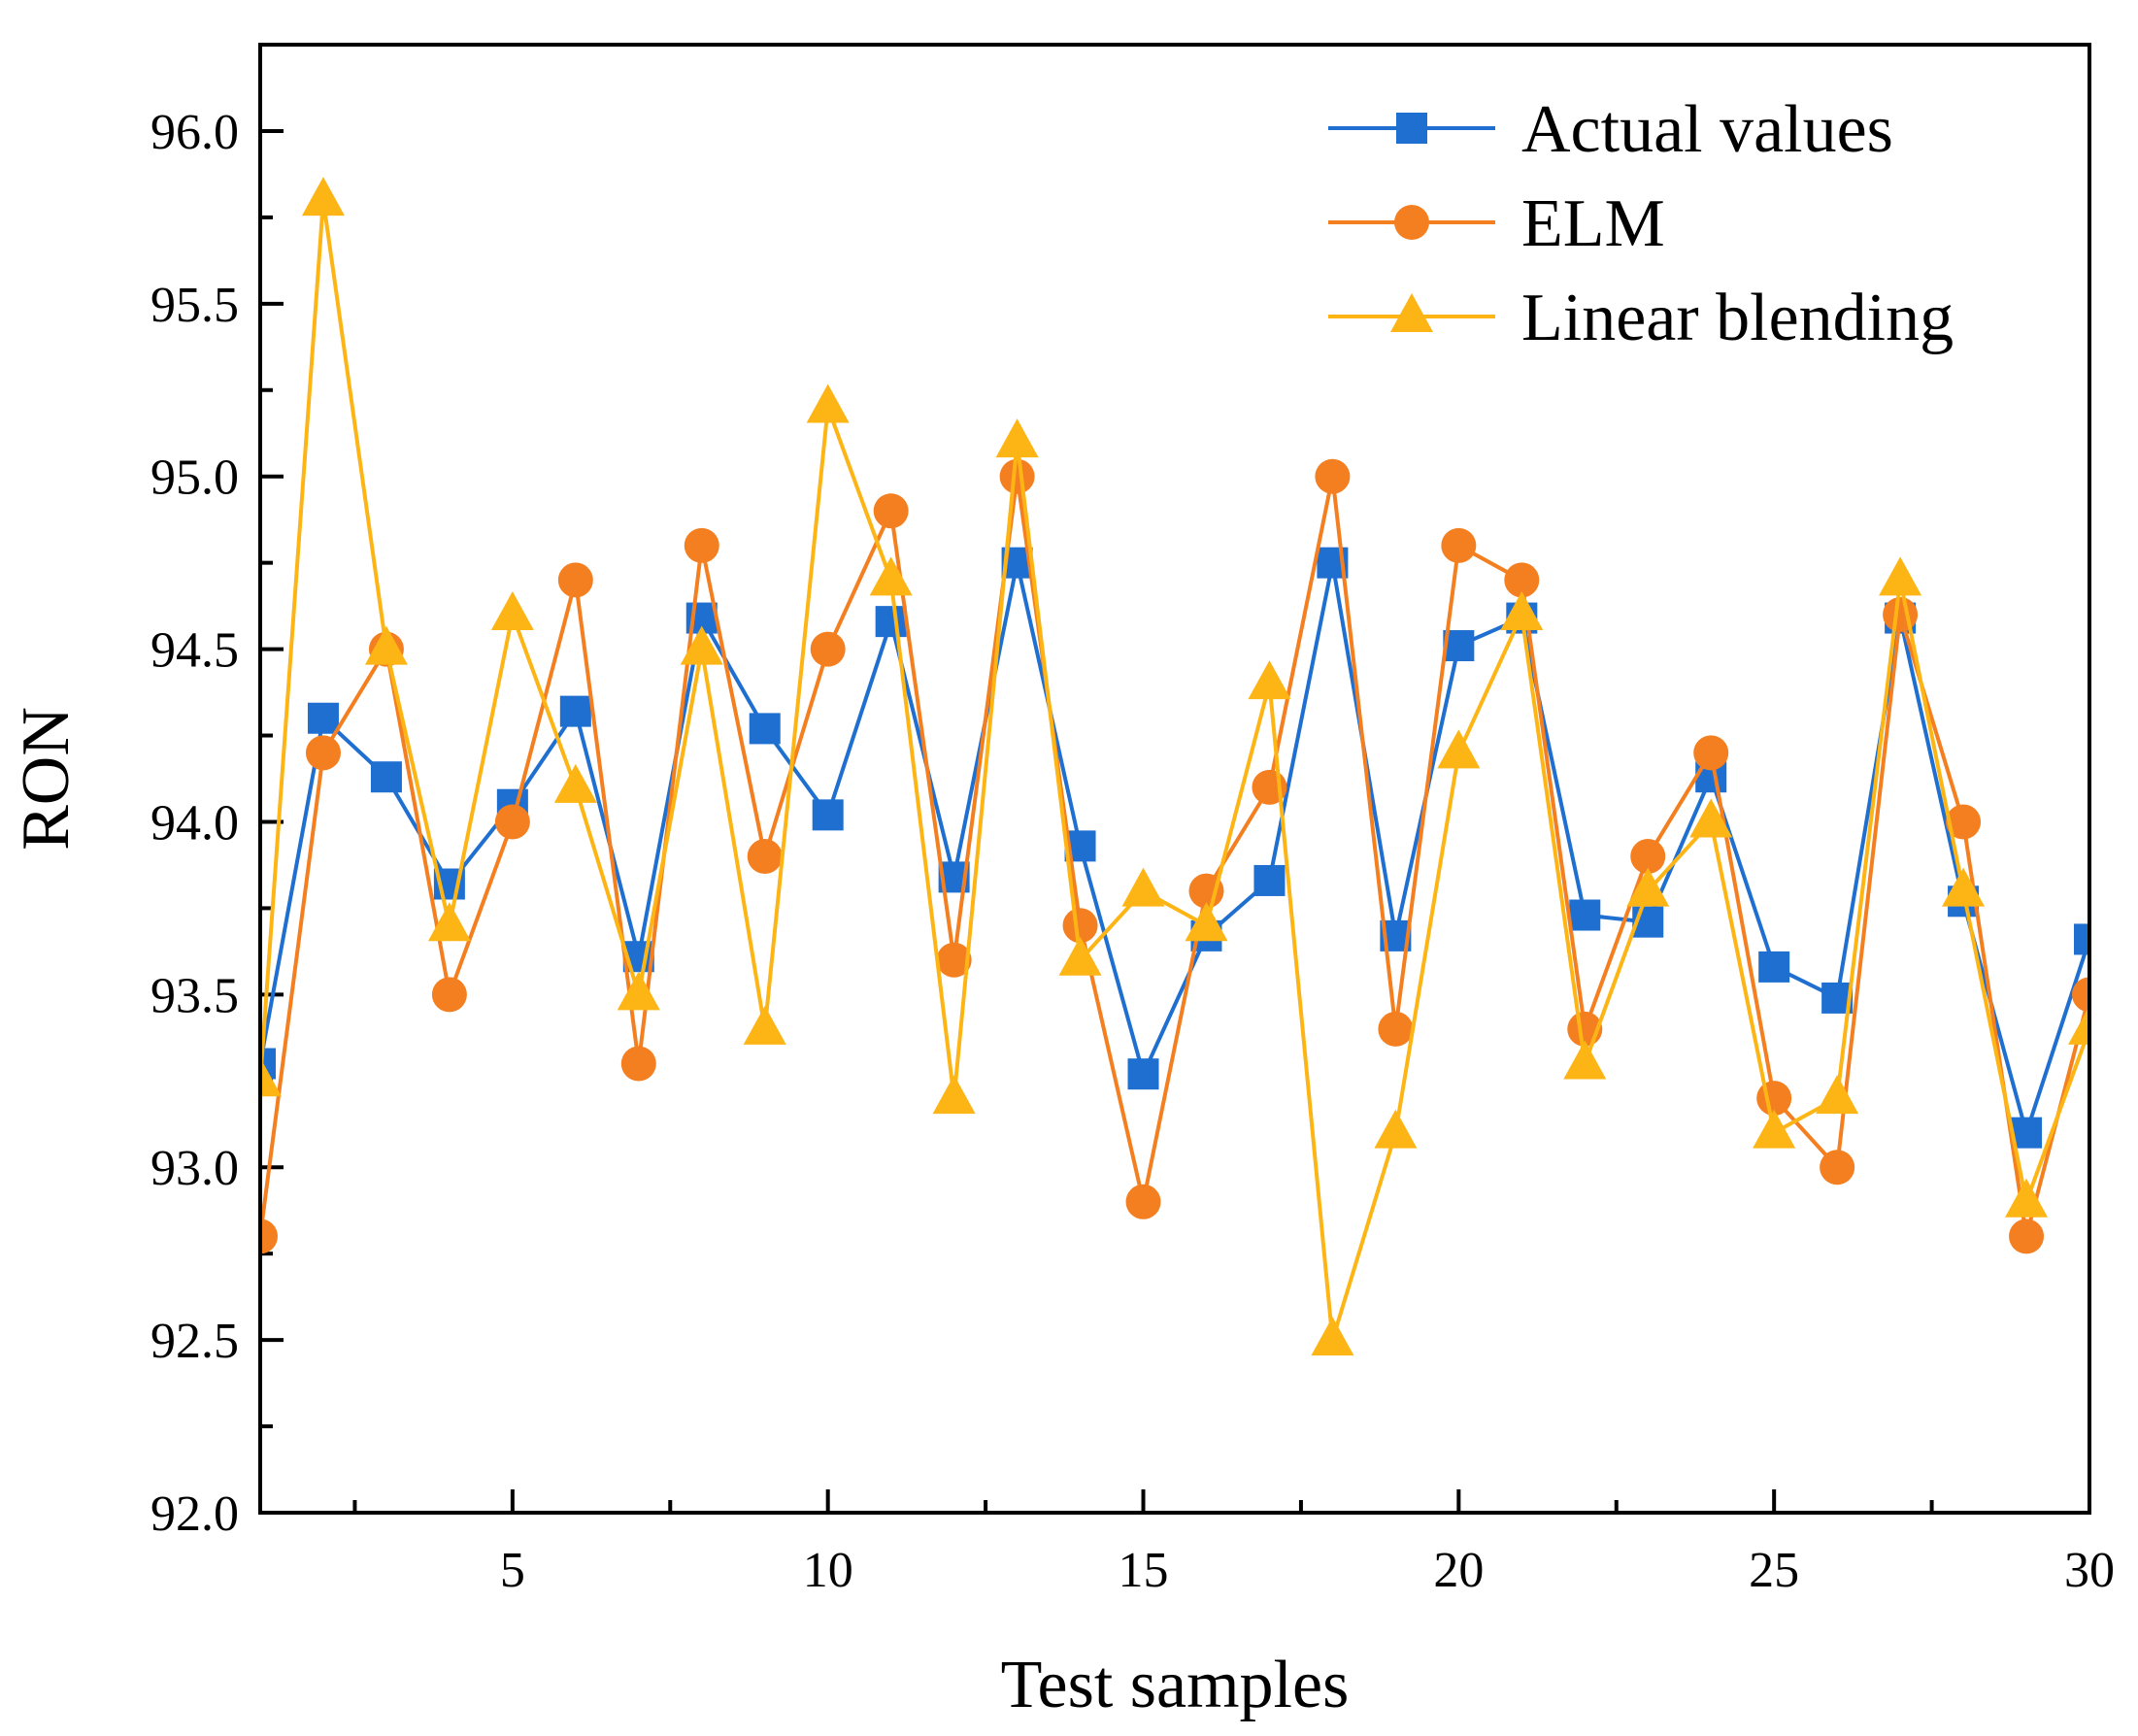 The image size is (2138, 1736). I want to click on legend-label: Actual values, so click(1707, 129).